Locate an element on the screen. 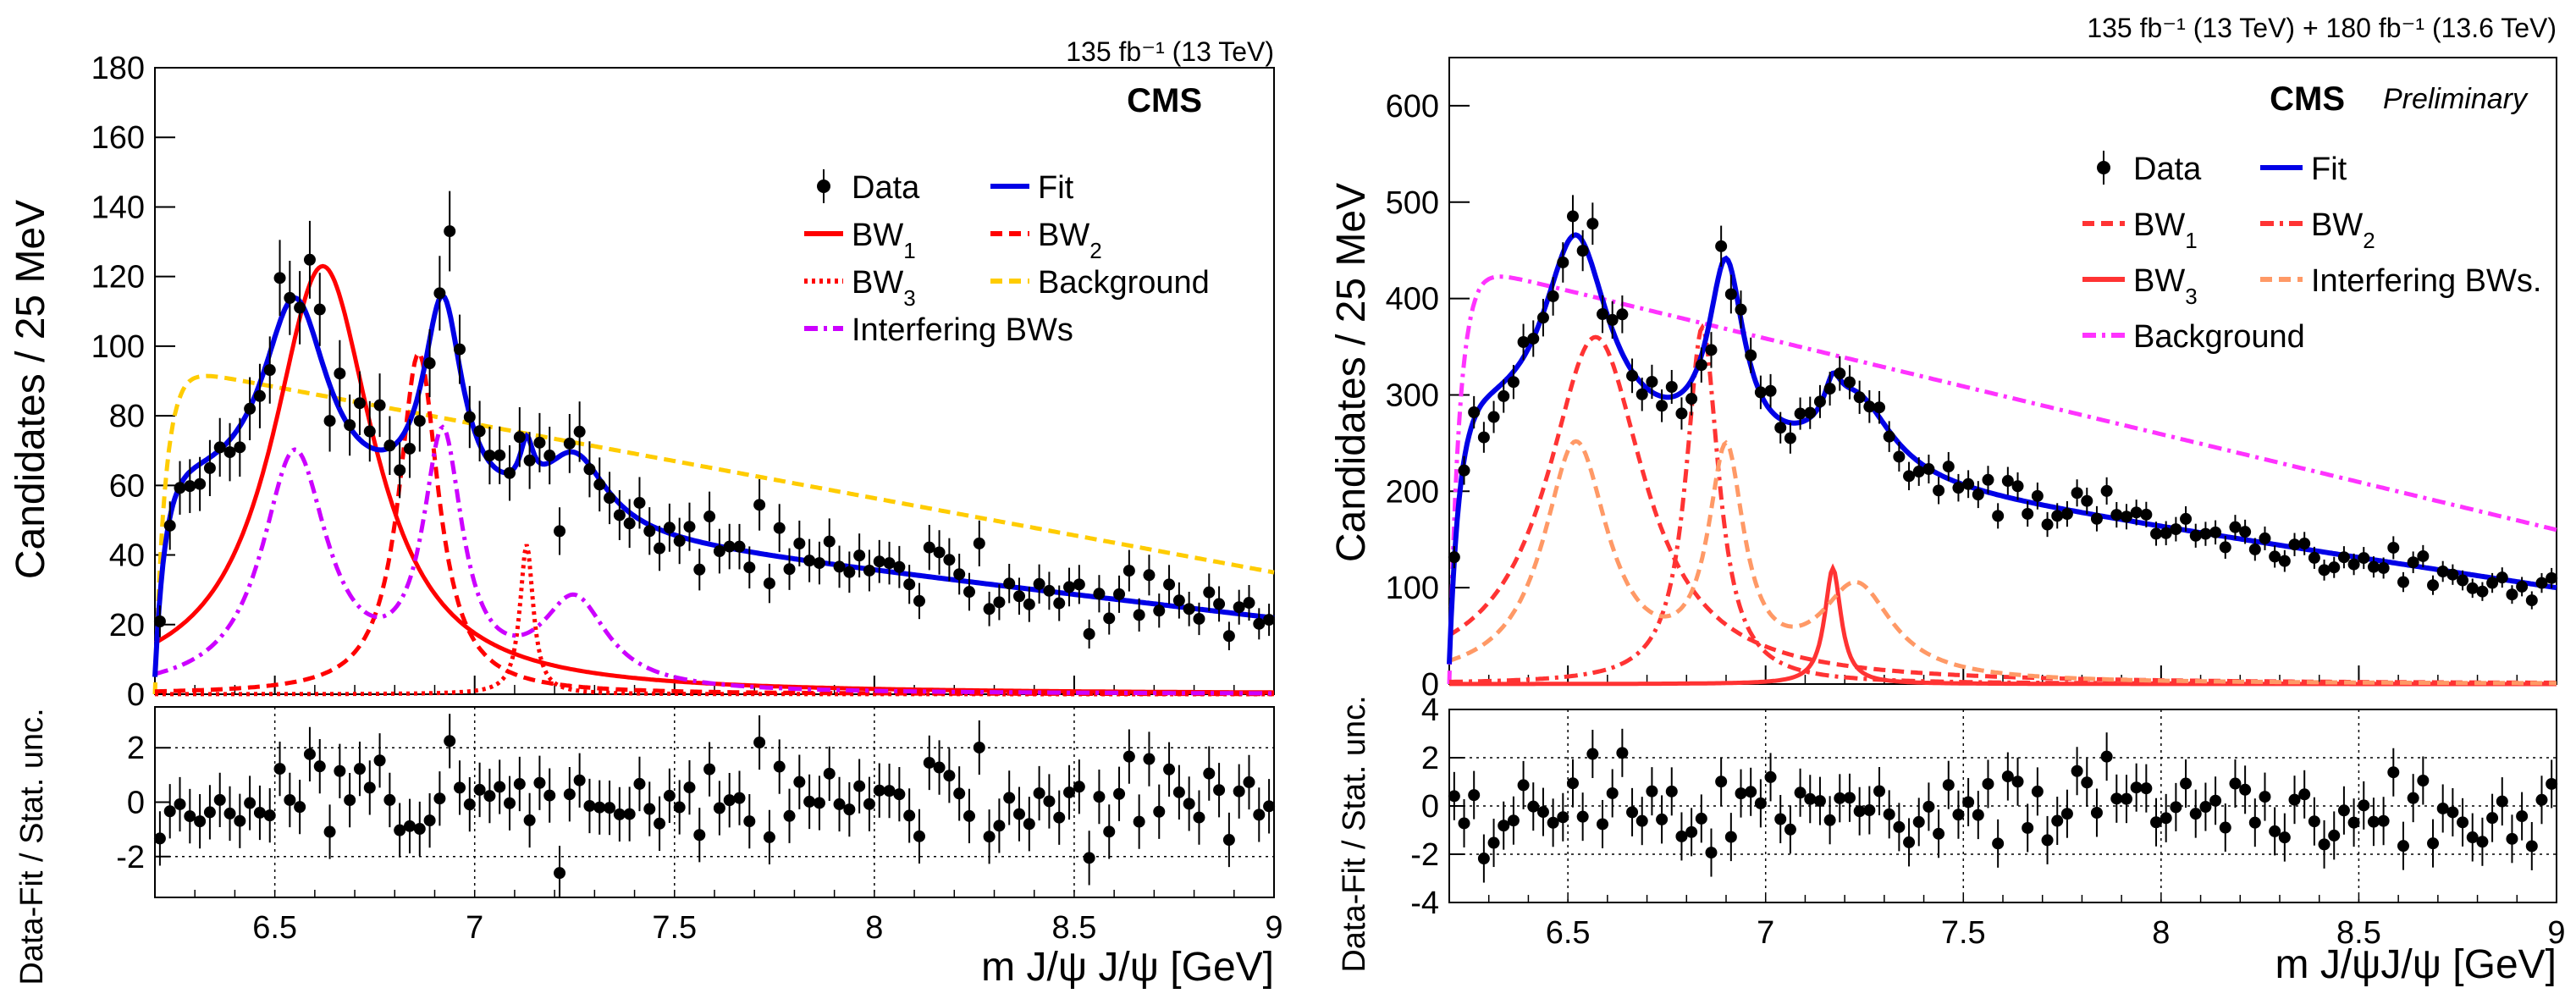  right-x-axis-title: m J/ψJ/ψ [GeV] is located at coordinates (2416, 964).